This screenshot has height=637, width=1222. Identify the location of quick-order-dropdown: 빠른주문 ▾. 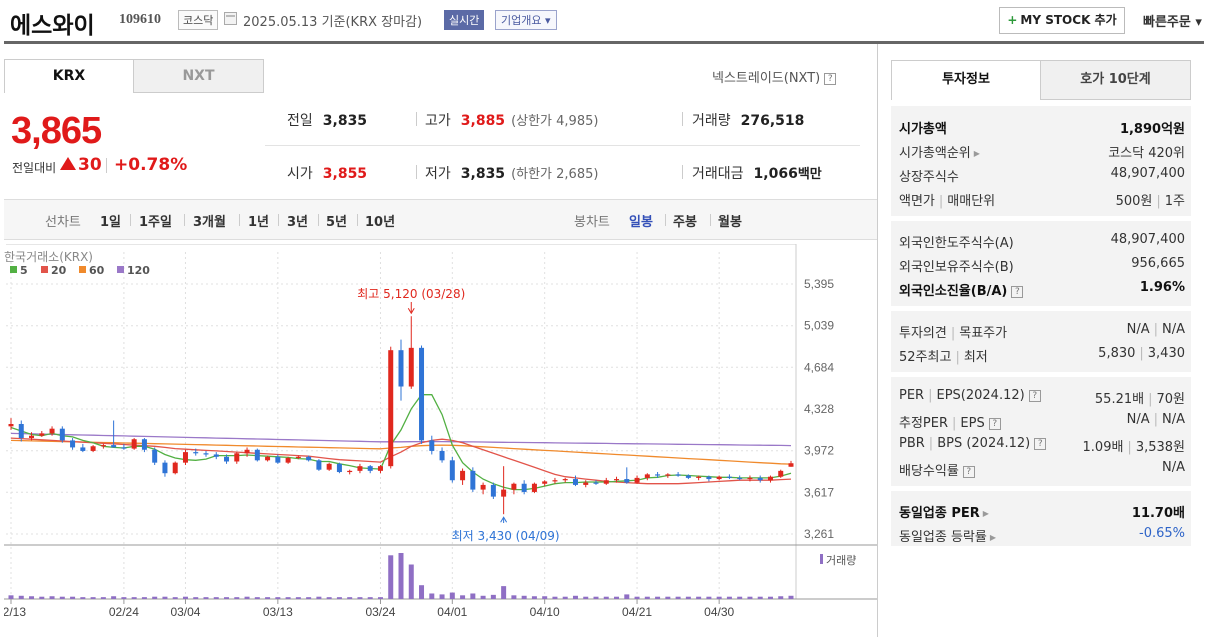
(1172, 22).